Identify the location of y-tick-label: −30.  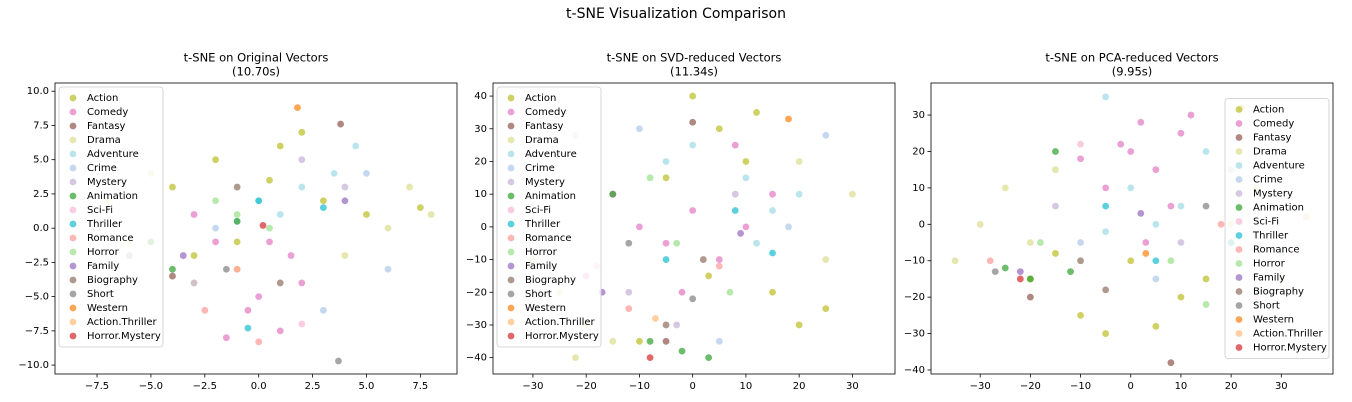
(914, 334).